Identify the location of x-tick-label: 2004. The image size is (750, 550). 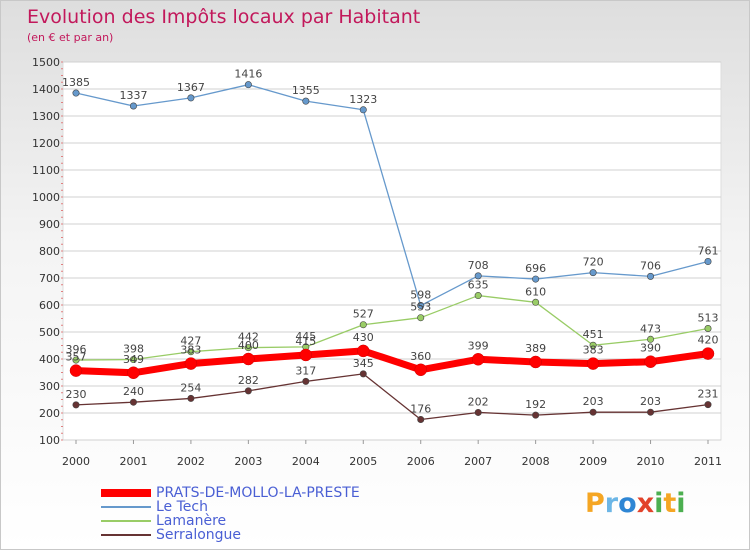
(306, 461).